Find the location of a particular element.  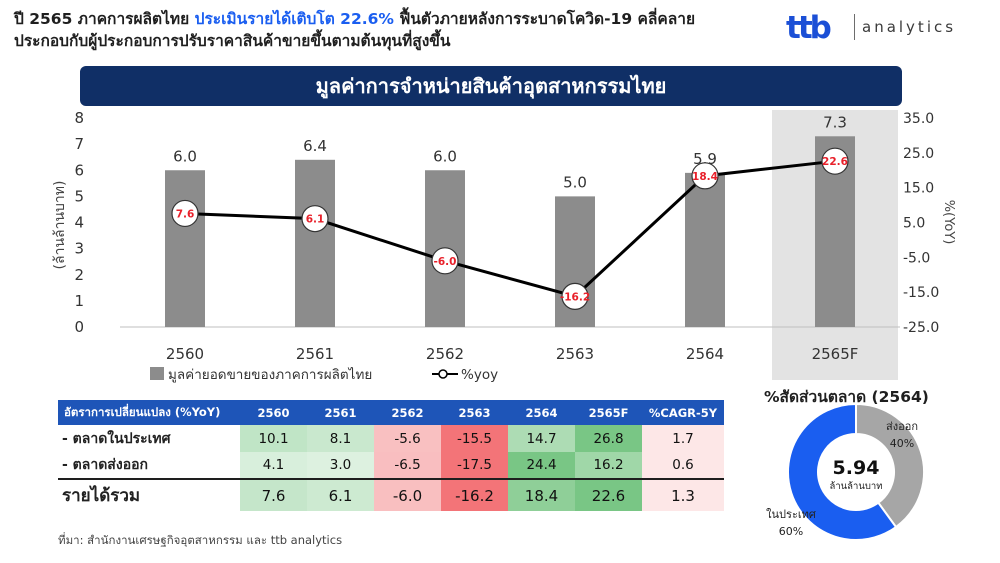

table-cell: 18.4 is located at coordinates (541, 494).